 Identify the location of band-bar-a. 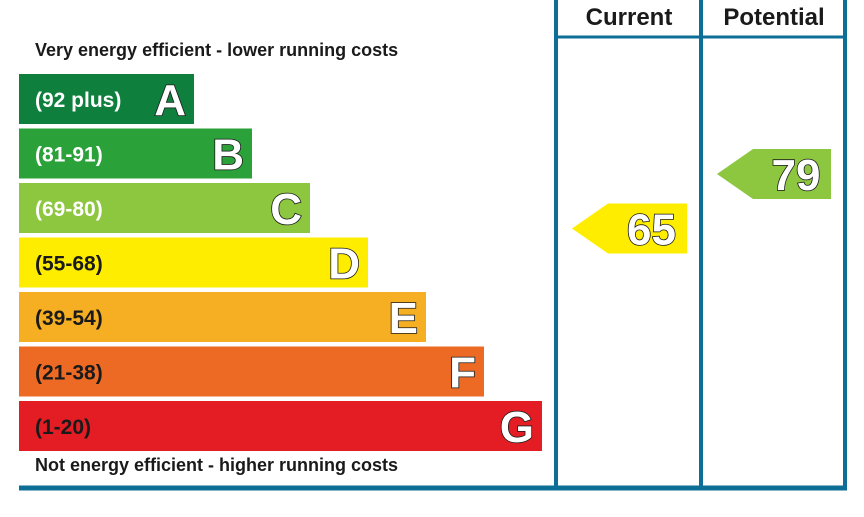
(106, 99).